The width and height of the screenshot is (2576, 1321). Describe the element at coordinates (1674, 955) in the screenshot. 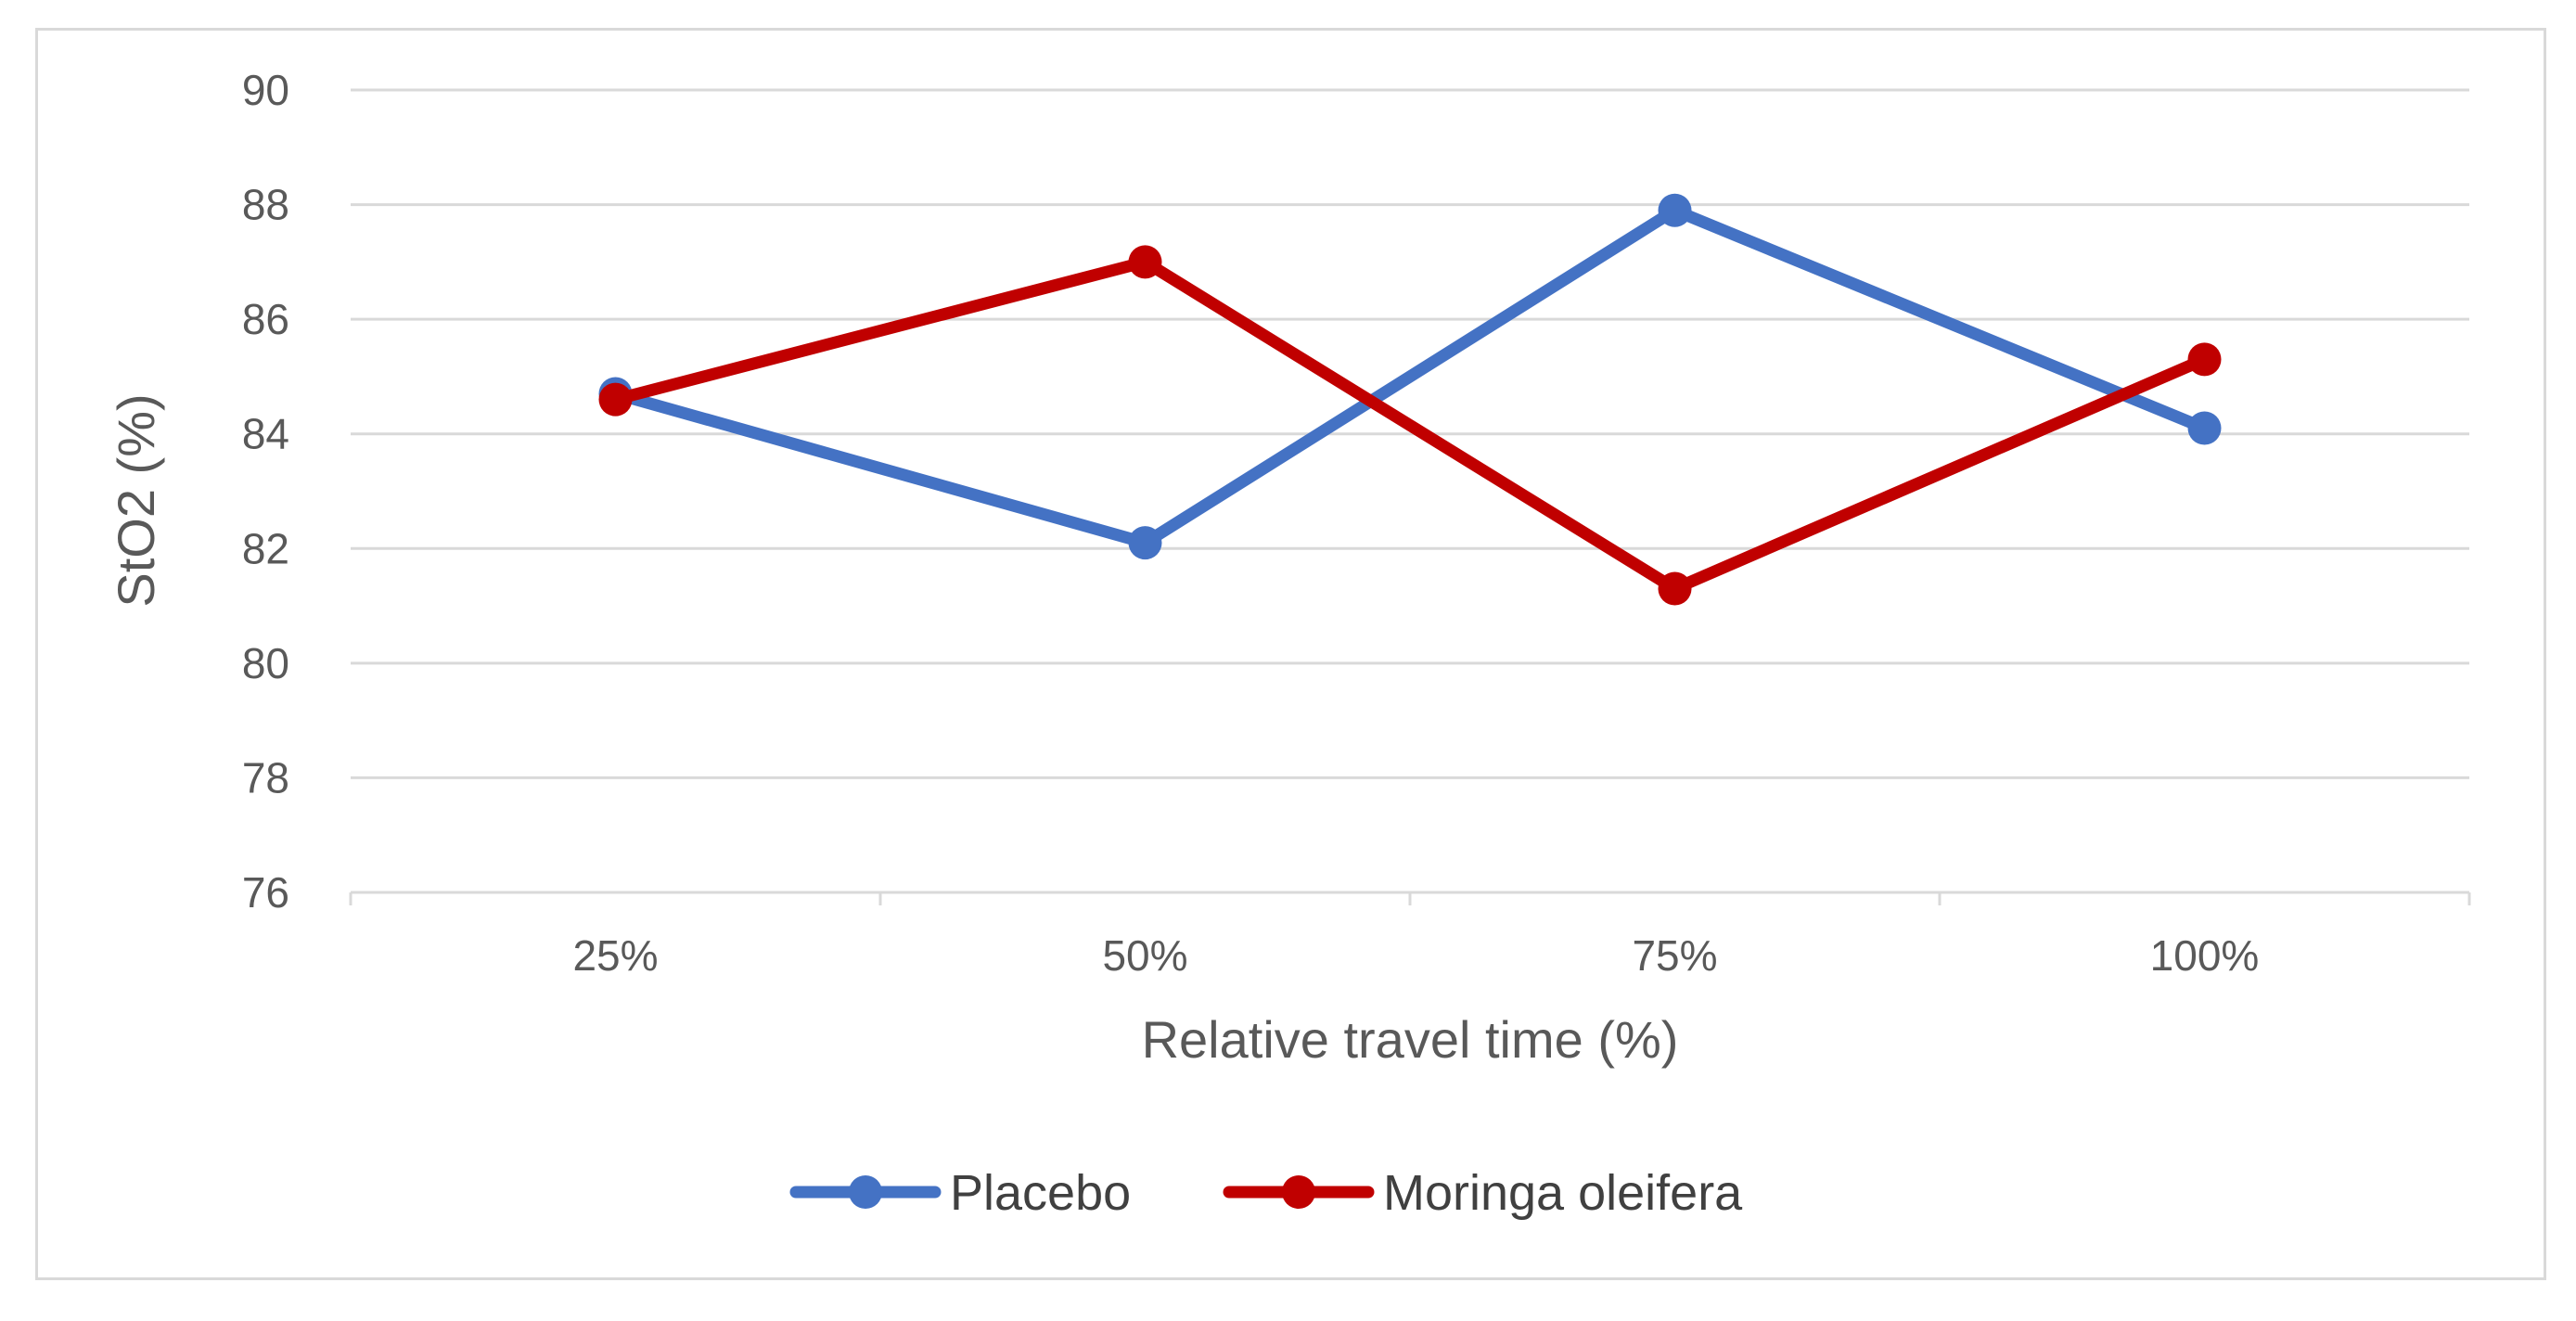

I see `x-tick-label: 75%` at that location.